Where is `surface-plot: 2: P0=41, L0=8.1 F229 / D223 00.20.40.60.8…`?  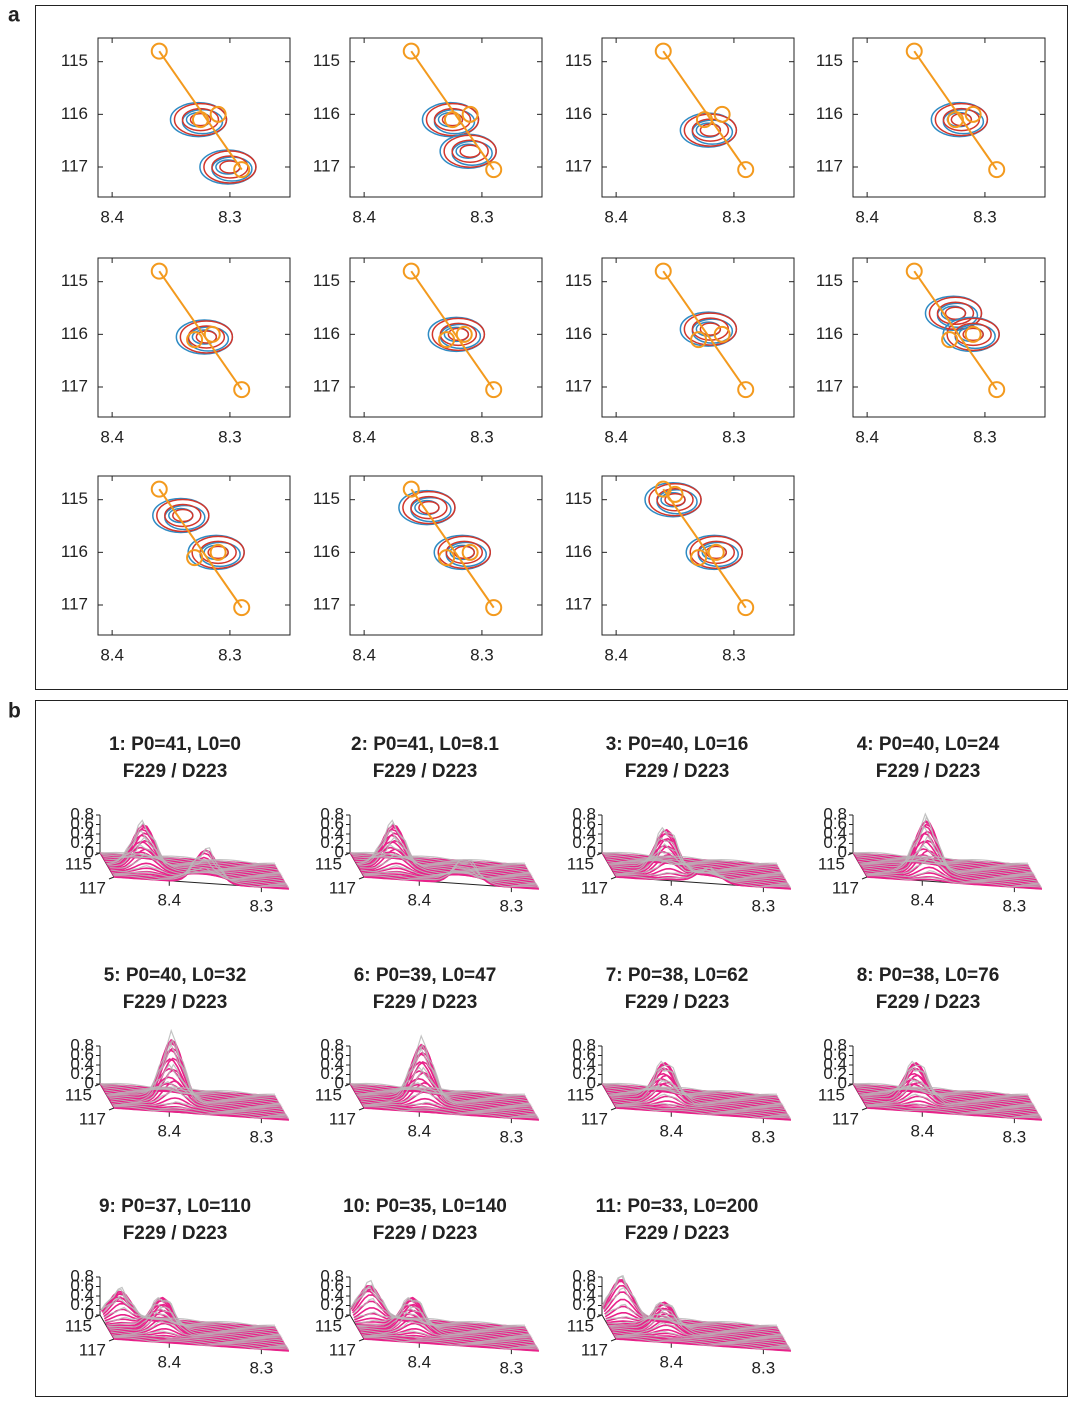
surface-plot: 2: P0=41, L0=8.1 F229 / D223 00.20.40.60.8… is located at coordinates (427, 825).